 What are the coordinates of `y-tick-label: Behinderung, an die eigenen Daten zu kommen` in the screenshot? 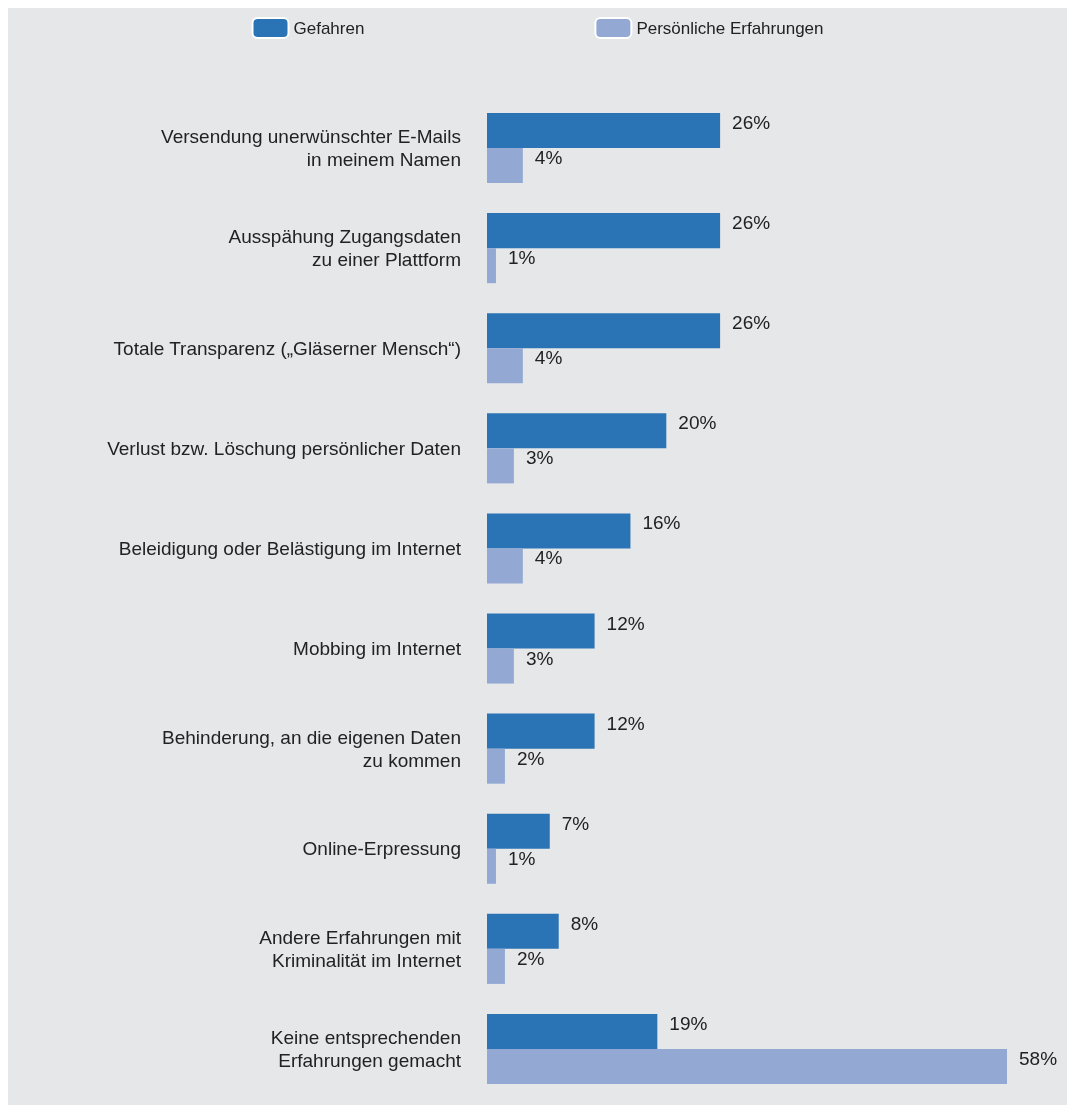 It's located at (311, 748).